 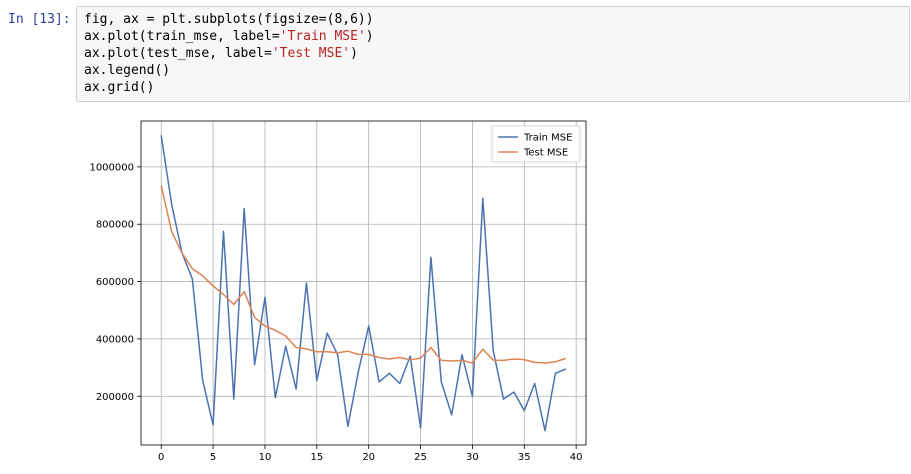 What do you see at coordinates (229, 70) in the screenshot?
I see `code-line: ax.legend()` at bounding box center [229, 70].